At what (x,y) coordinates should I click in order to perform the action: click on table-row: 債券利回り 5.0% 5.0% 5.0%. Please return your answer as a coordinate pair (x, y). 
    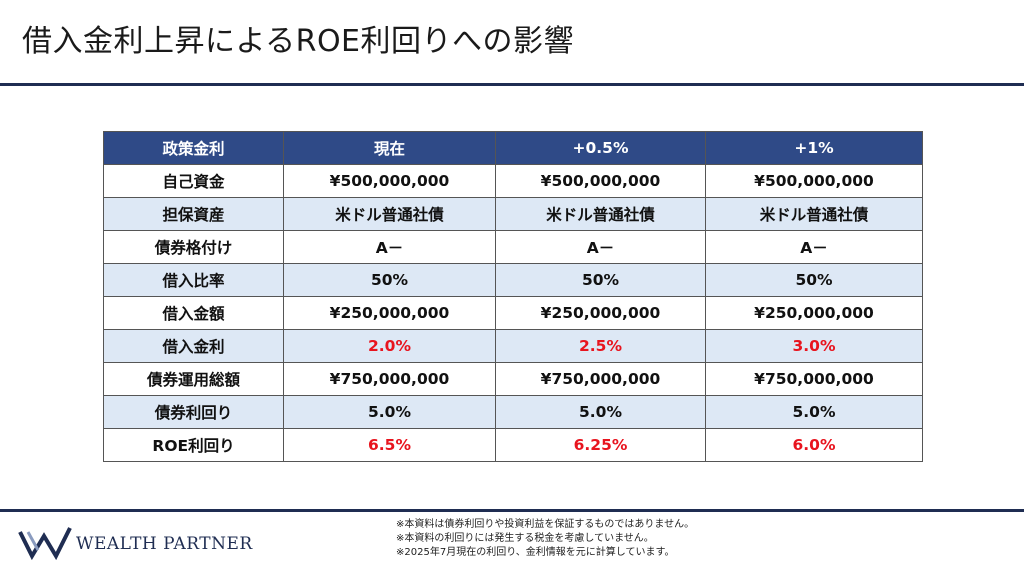
    Looking at the image, I should click on (513, 412).